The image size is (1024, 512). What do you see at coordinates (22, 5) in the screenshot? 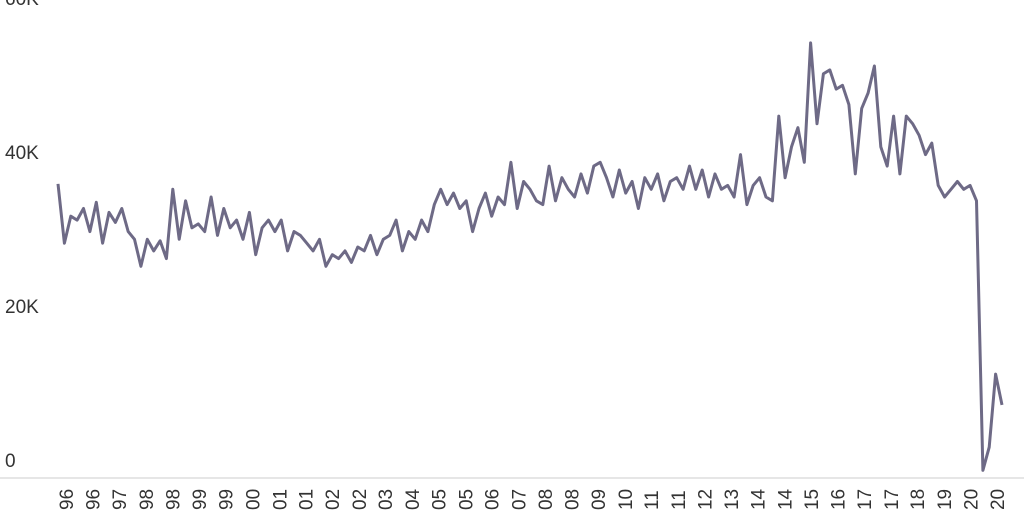
I see `y-tick-label: 60K` at bounding box center [22, 5].